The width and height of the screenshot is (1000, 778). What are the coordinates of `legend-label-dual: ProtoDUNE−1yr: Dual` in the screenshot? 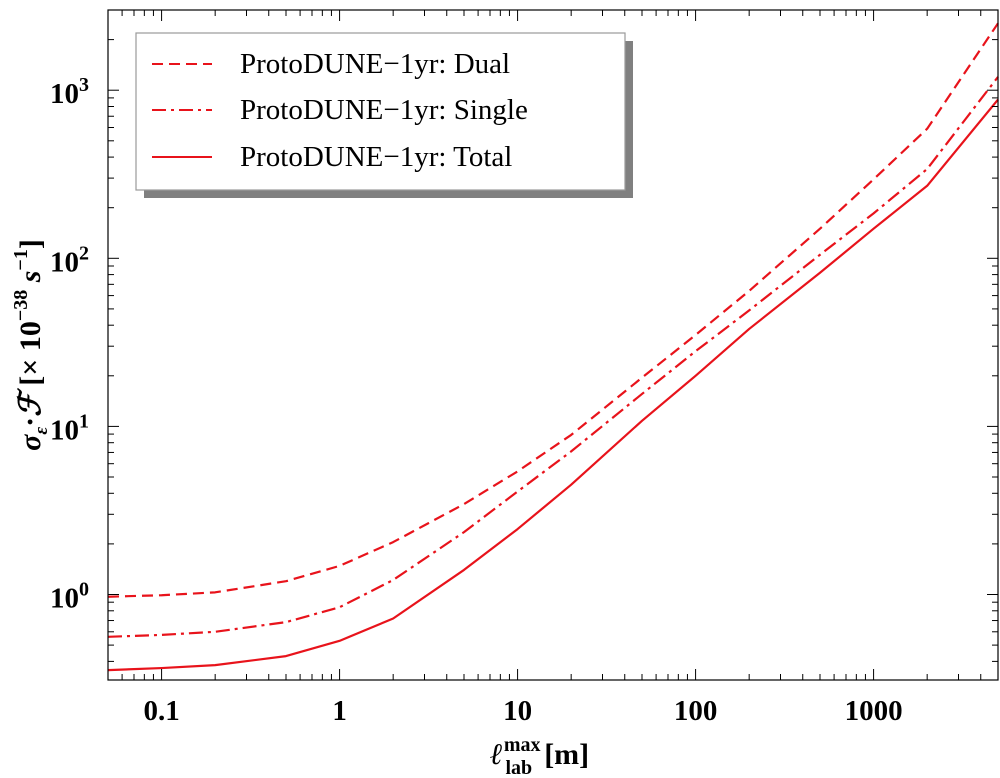 It's located at (375, 64).